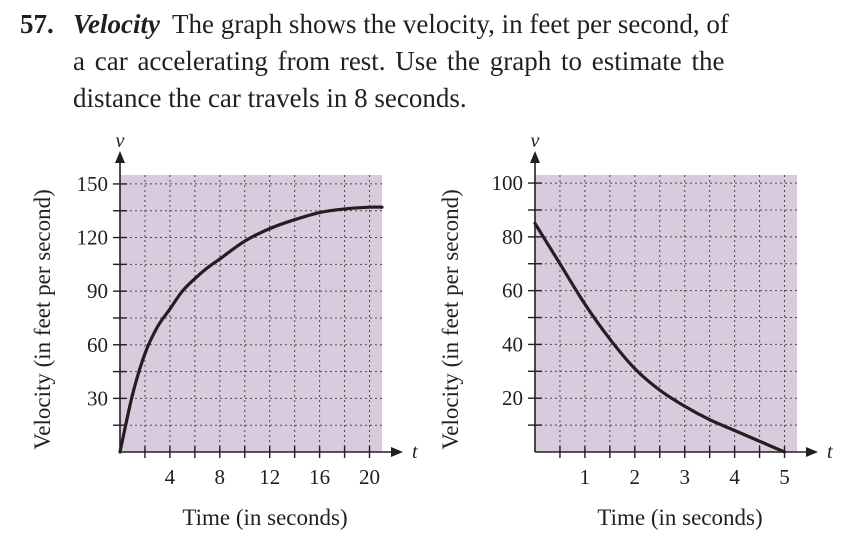 This screenshot has height=544, width=854. What do you see at coordinates (97, 291) in the screenshot?
I see `y-tick-label: 90` at bounding box center [97, 291].